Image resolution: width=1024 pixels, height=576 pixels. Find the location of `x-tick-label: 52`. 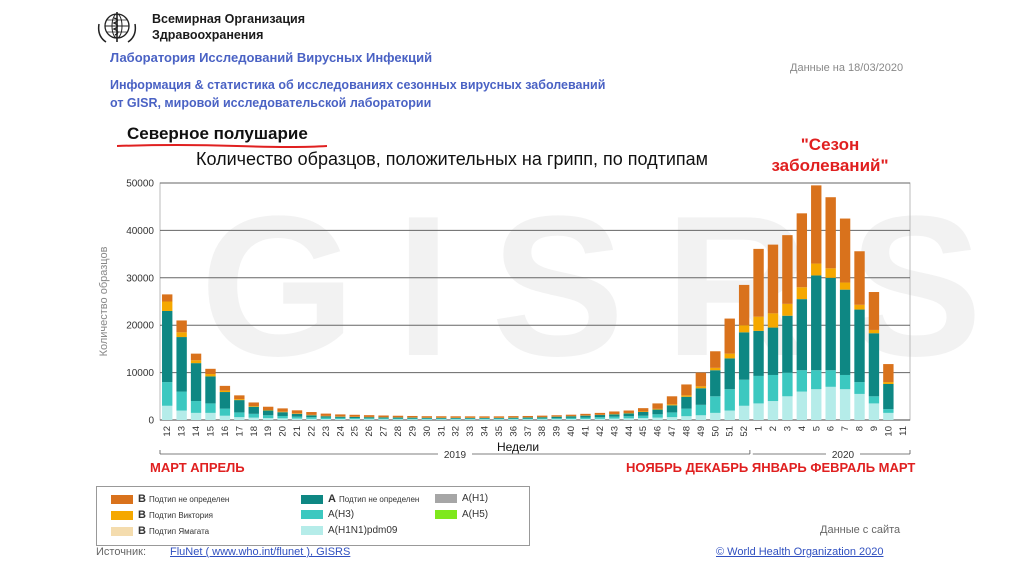

x-tick-label: 52 is located at coordinates (744, 431).